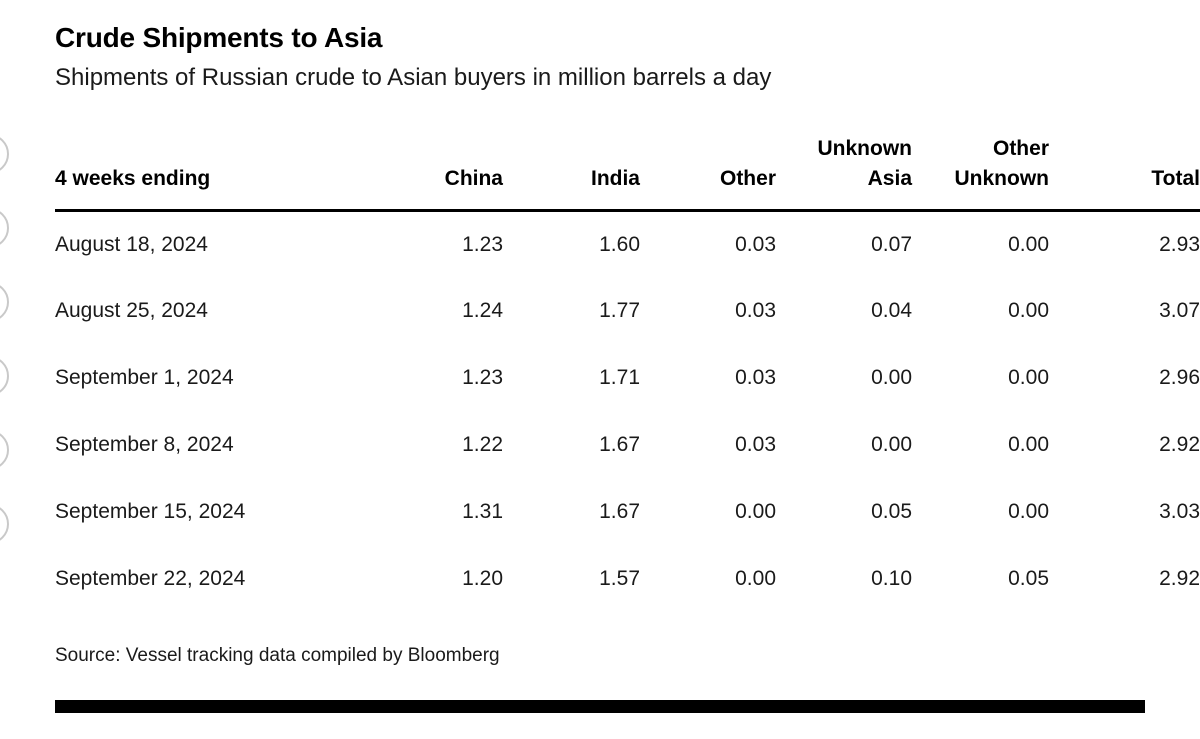  What do you see at coordinates (619, 244) in the screenshot?
I see `value-cell: 1.60` at bounding box center [619, 244].